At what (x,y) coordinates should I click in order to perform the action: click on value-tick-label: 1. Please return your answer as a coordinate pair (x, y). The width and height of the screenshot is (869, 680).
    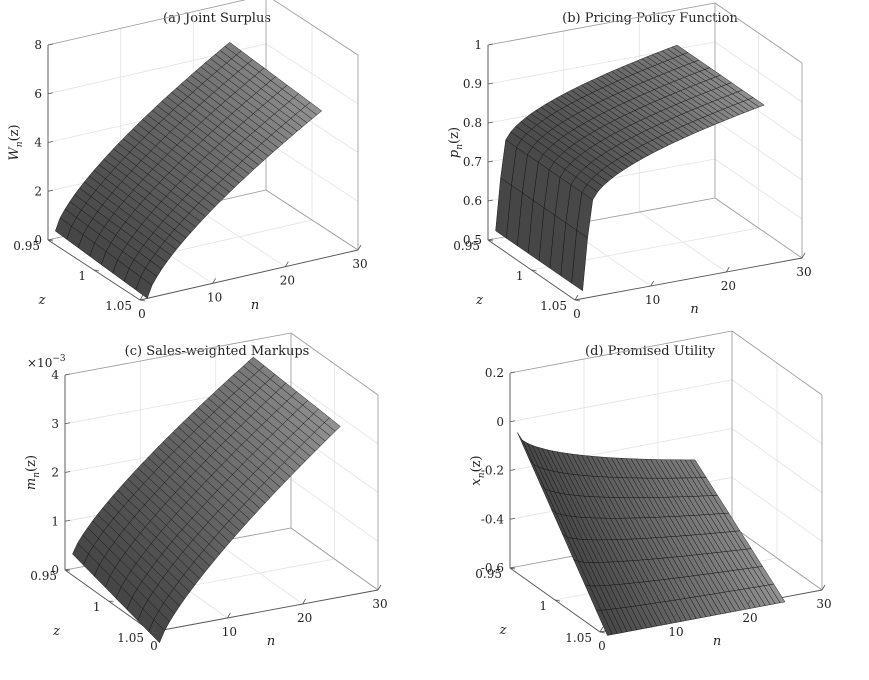
    Looking at the image, I should click on (478, 45).